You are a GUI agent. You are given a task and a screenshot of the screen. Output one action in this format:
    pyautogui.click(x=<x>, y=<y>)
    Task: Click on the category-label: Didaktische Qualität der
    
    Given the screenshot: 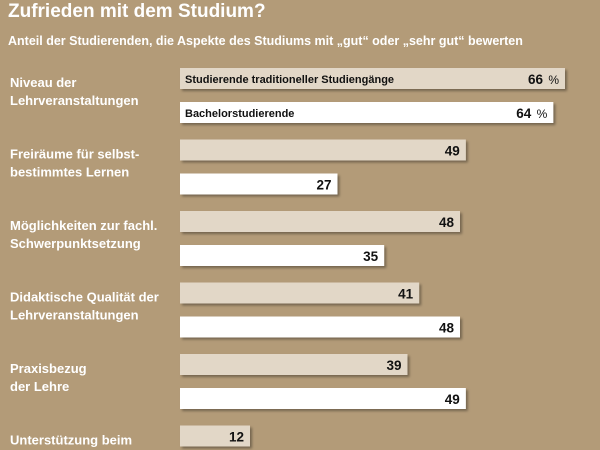 What is the action you would take?
    pyautogui.click(x=84, y=297)
    